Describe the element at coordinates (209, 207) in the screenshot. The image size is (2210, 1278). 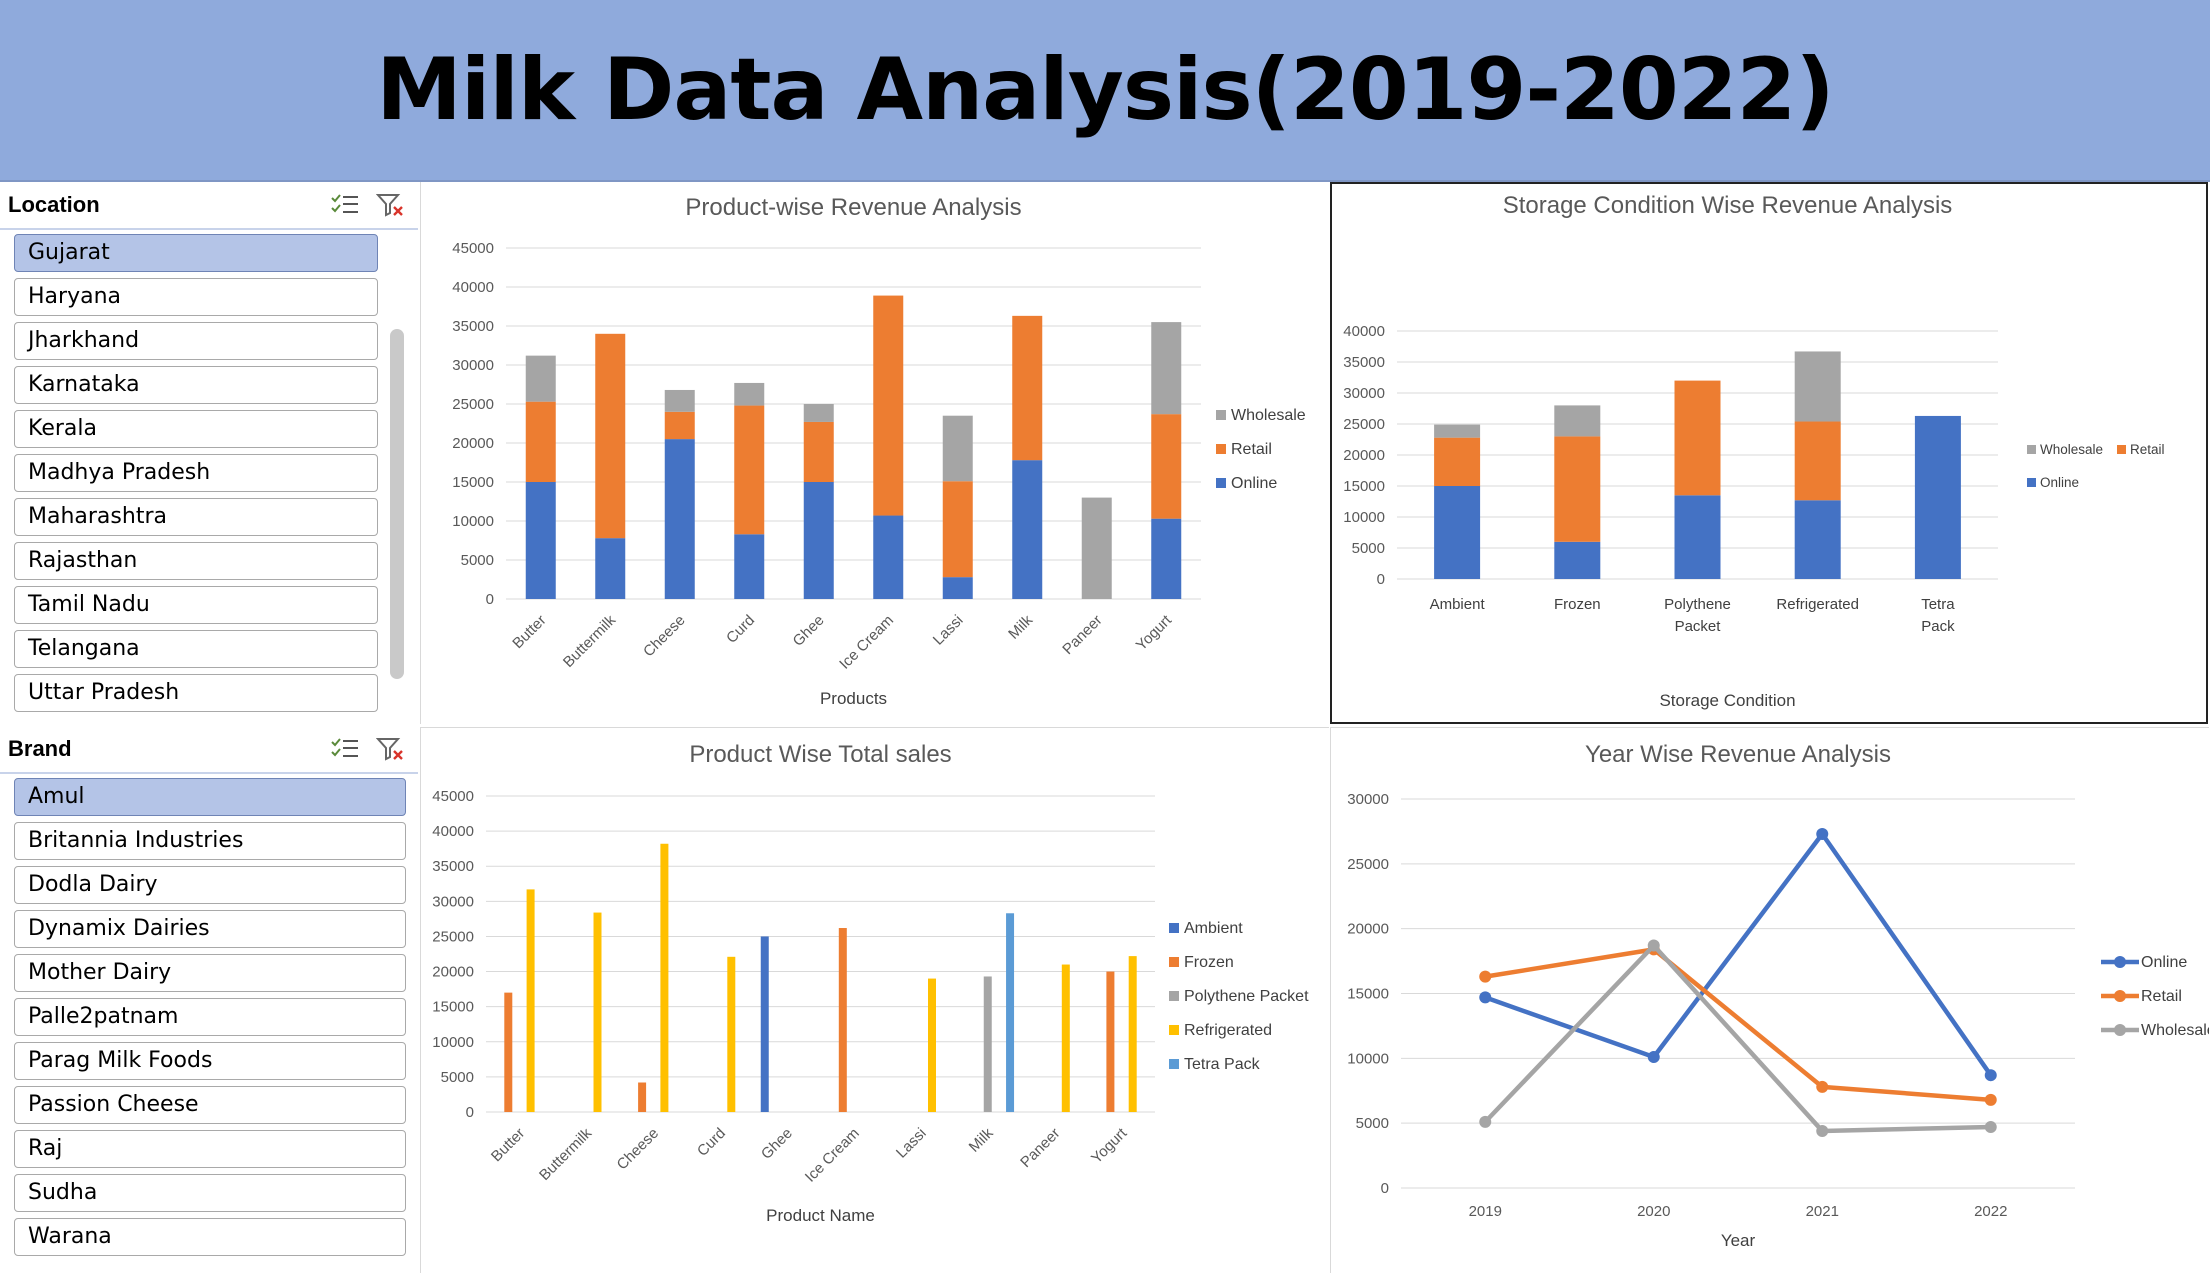
I see `slicer-header: Location` at that location.